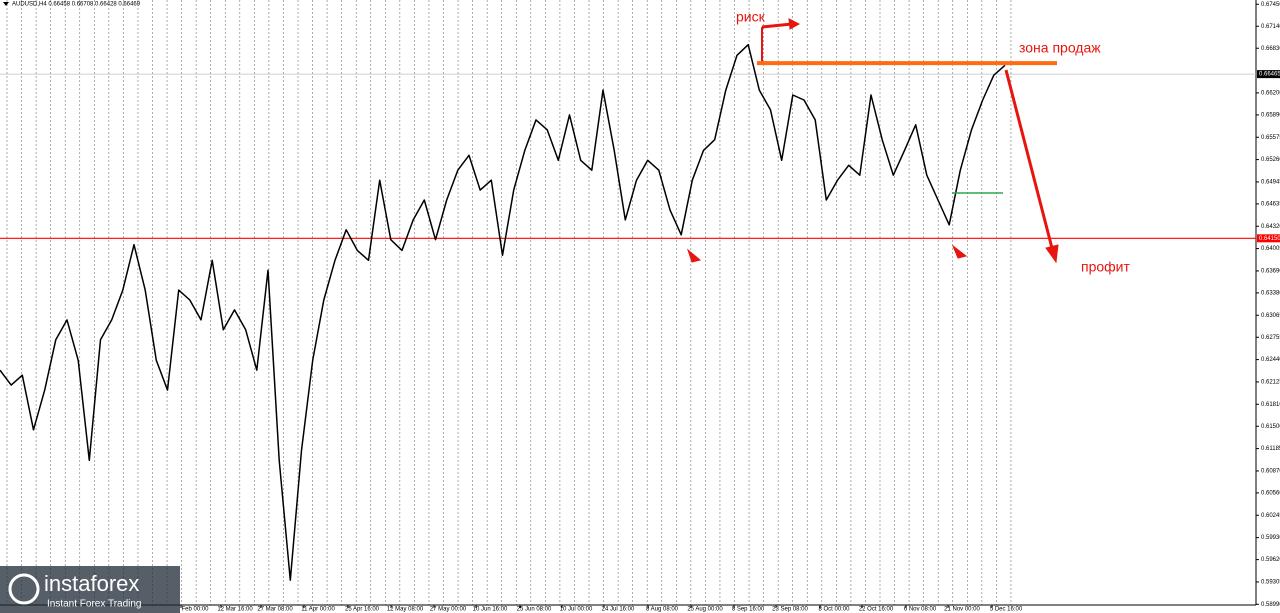 Image resolution: width=1280 pixels, height=613 pixels. Describe the element at coordinates (962, 610) in the screenshot. I see `x-tick-label: 21 Nov 00:00` at that location.